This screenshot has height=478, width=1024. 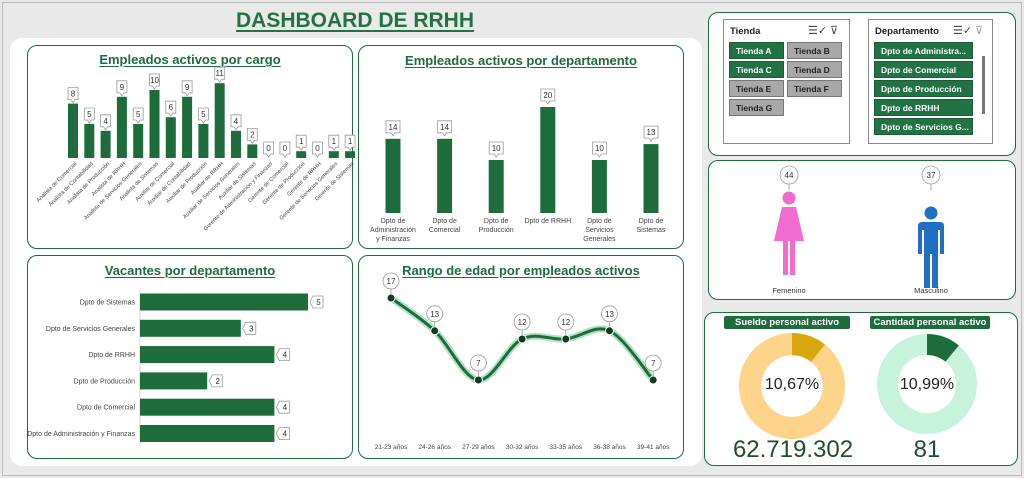 What do you see at coordinates (393, 230) in the screenshot?
I see `tick-label-depto: Dpto de Administración y Finanzas` at bounding box center [393, 230].